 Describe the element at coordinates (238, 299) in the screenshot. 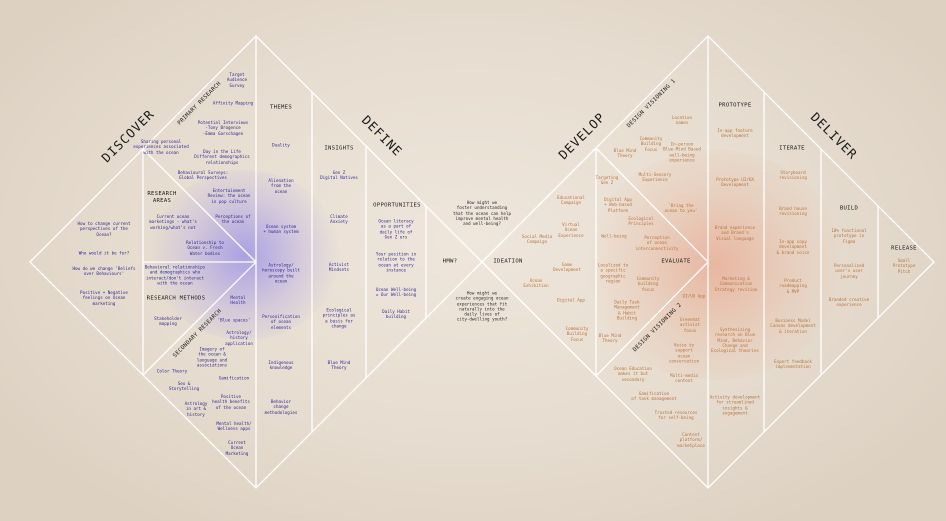

I see `discover-item: Mental Health` at that location.